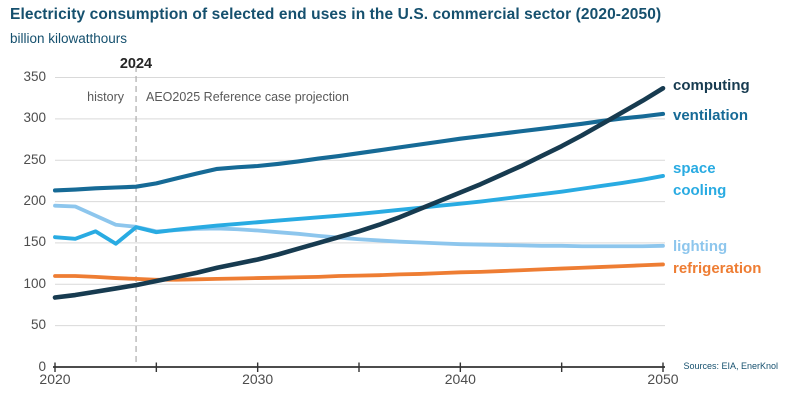  What do you see at coordinates (663, 379) in the screenshot?
I see `x-axis-label: 2050` at bounding box center [663, 379].